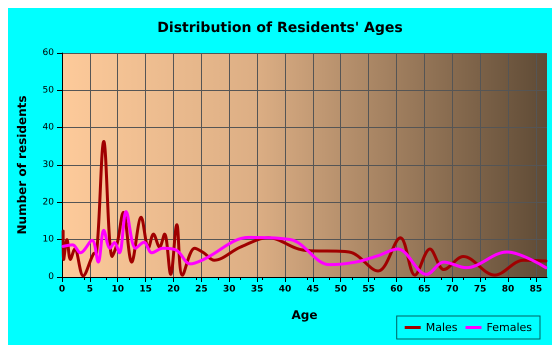 This screenshot has height=353, width=560. I want to click on y-tick-label: 0, so click(51, 277).